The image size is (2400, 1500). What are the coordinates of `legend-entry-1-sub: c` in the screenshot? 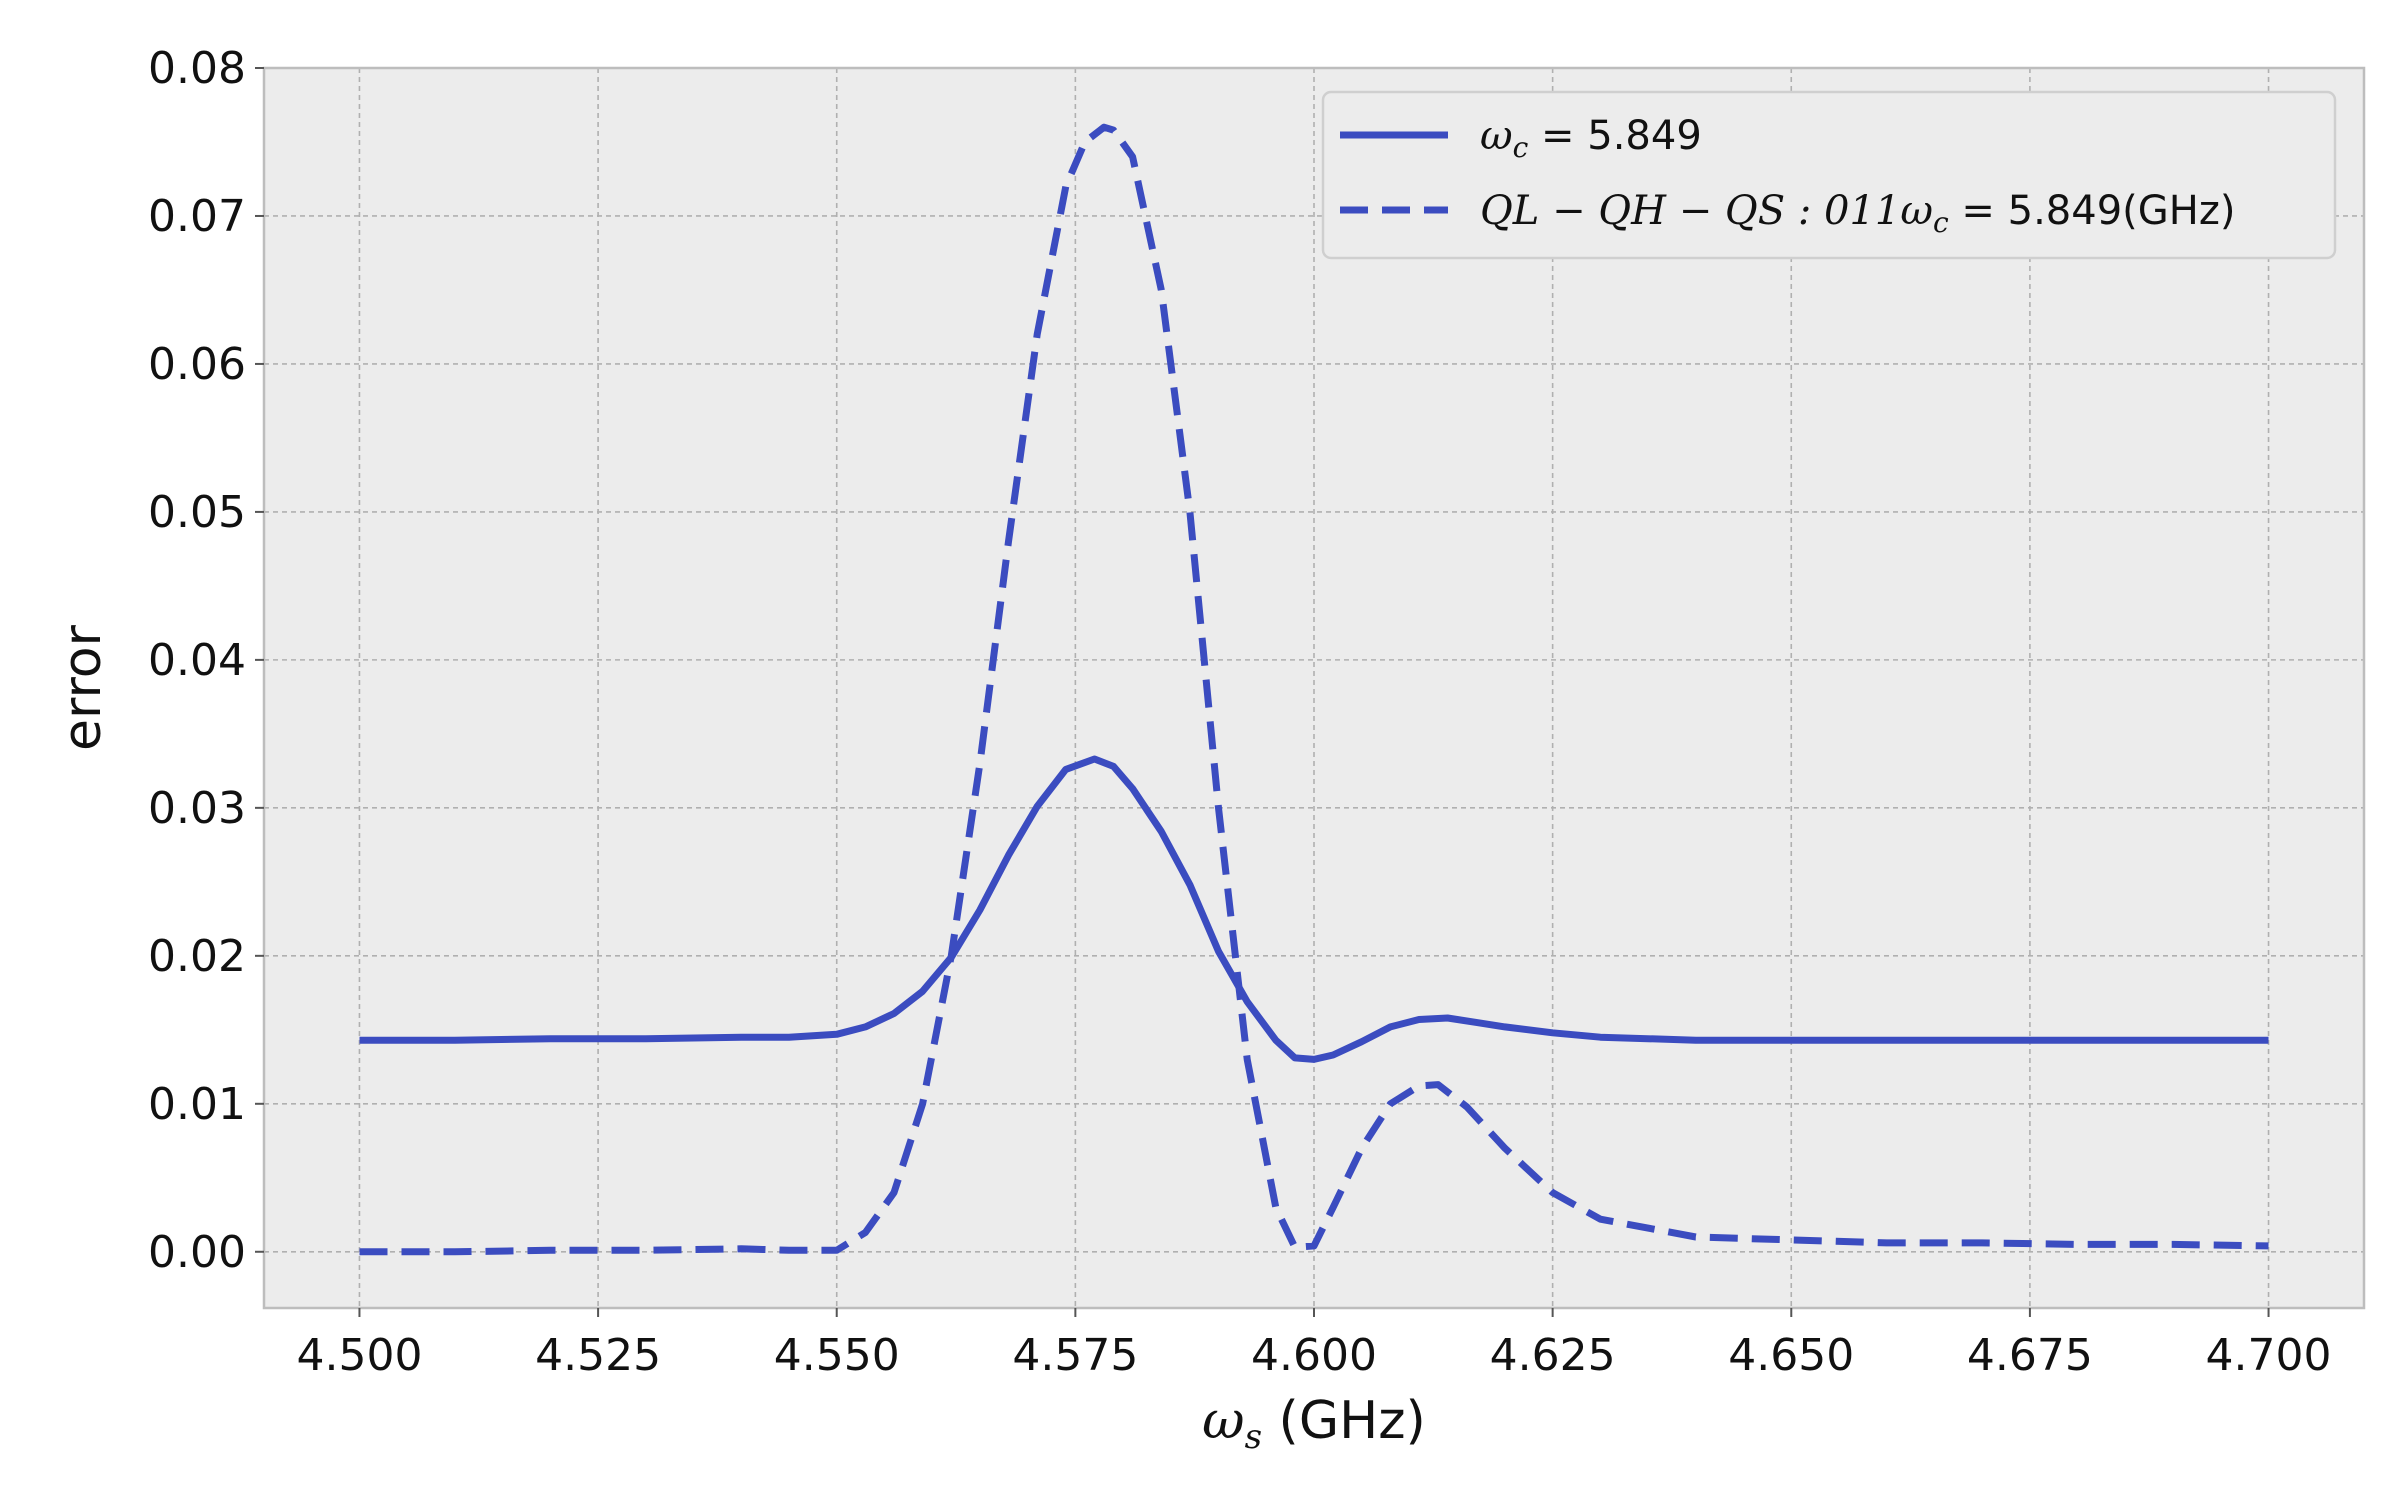 It's located at (1521, 147).